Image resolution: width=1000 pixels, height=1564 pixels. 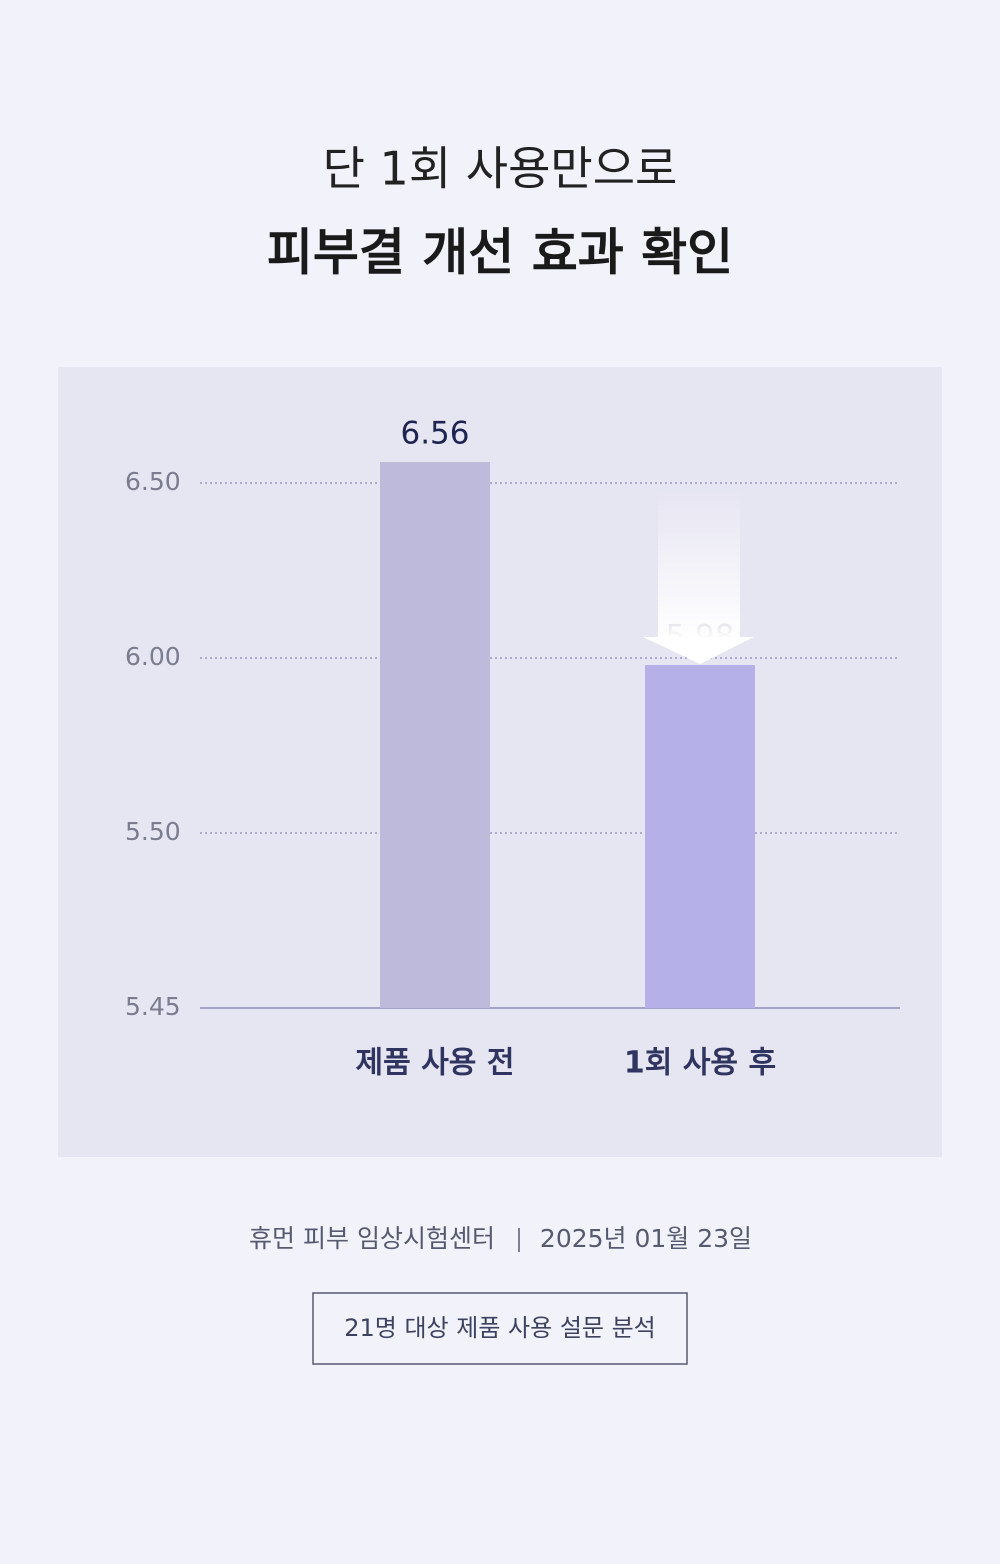 What do you see at coordinates (434, 434) in the screenshot?
I see `value-label: 6.56` at bounding box center [434, 434].